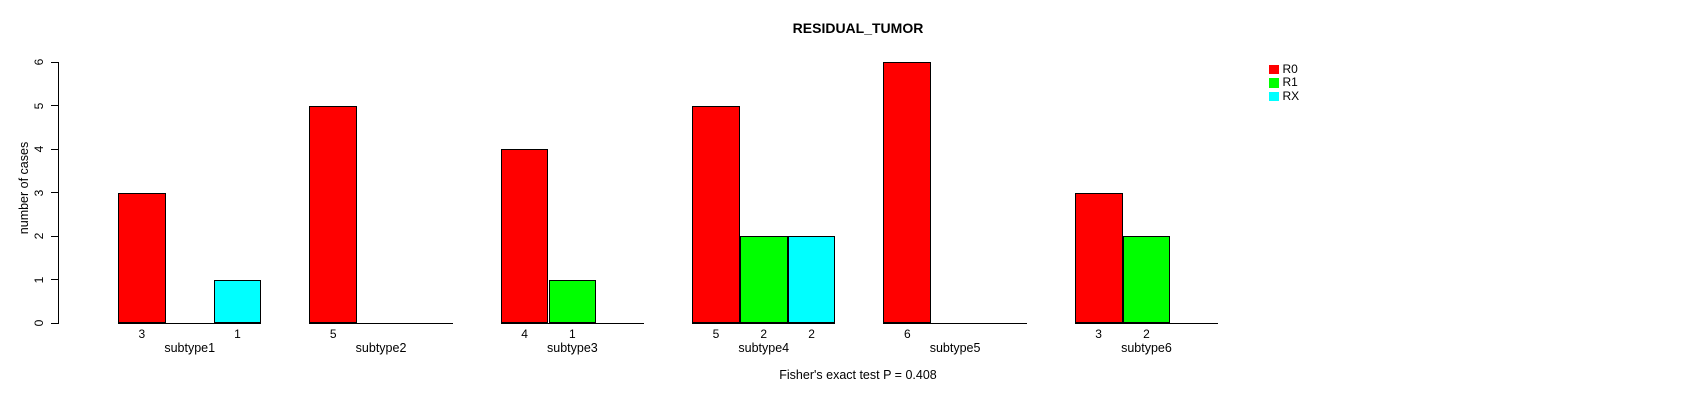 This screenshot has height=400, width=1690. Describe the element at coordinates (572, 348) in the screenshot. I see `category-label: subtype3` at that location.